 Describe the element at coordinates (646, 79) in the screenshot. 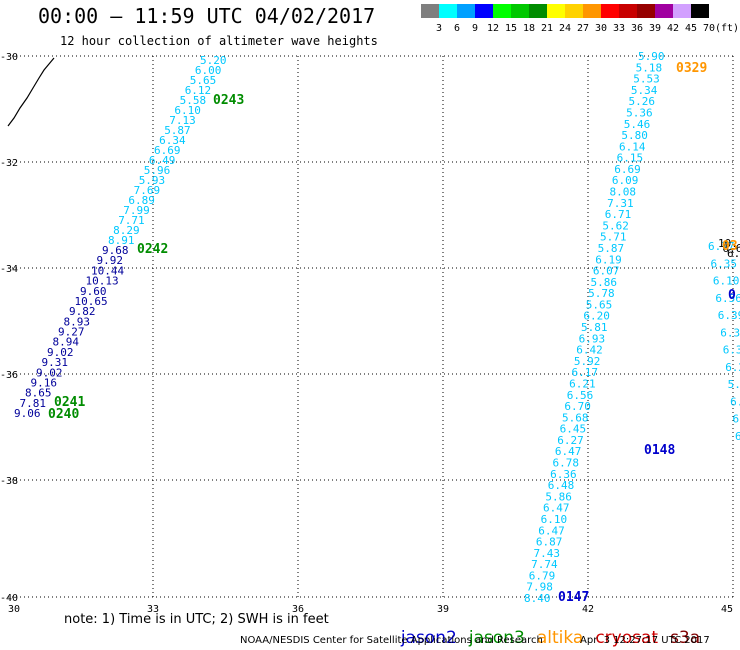

I see `swh-value-right-track: 5.53` at that location.